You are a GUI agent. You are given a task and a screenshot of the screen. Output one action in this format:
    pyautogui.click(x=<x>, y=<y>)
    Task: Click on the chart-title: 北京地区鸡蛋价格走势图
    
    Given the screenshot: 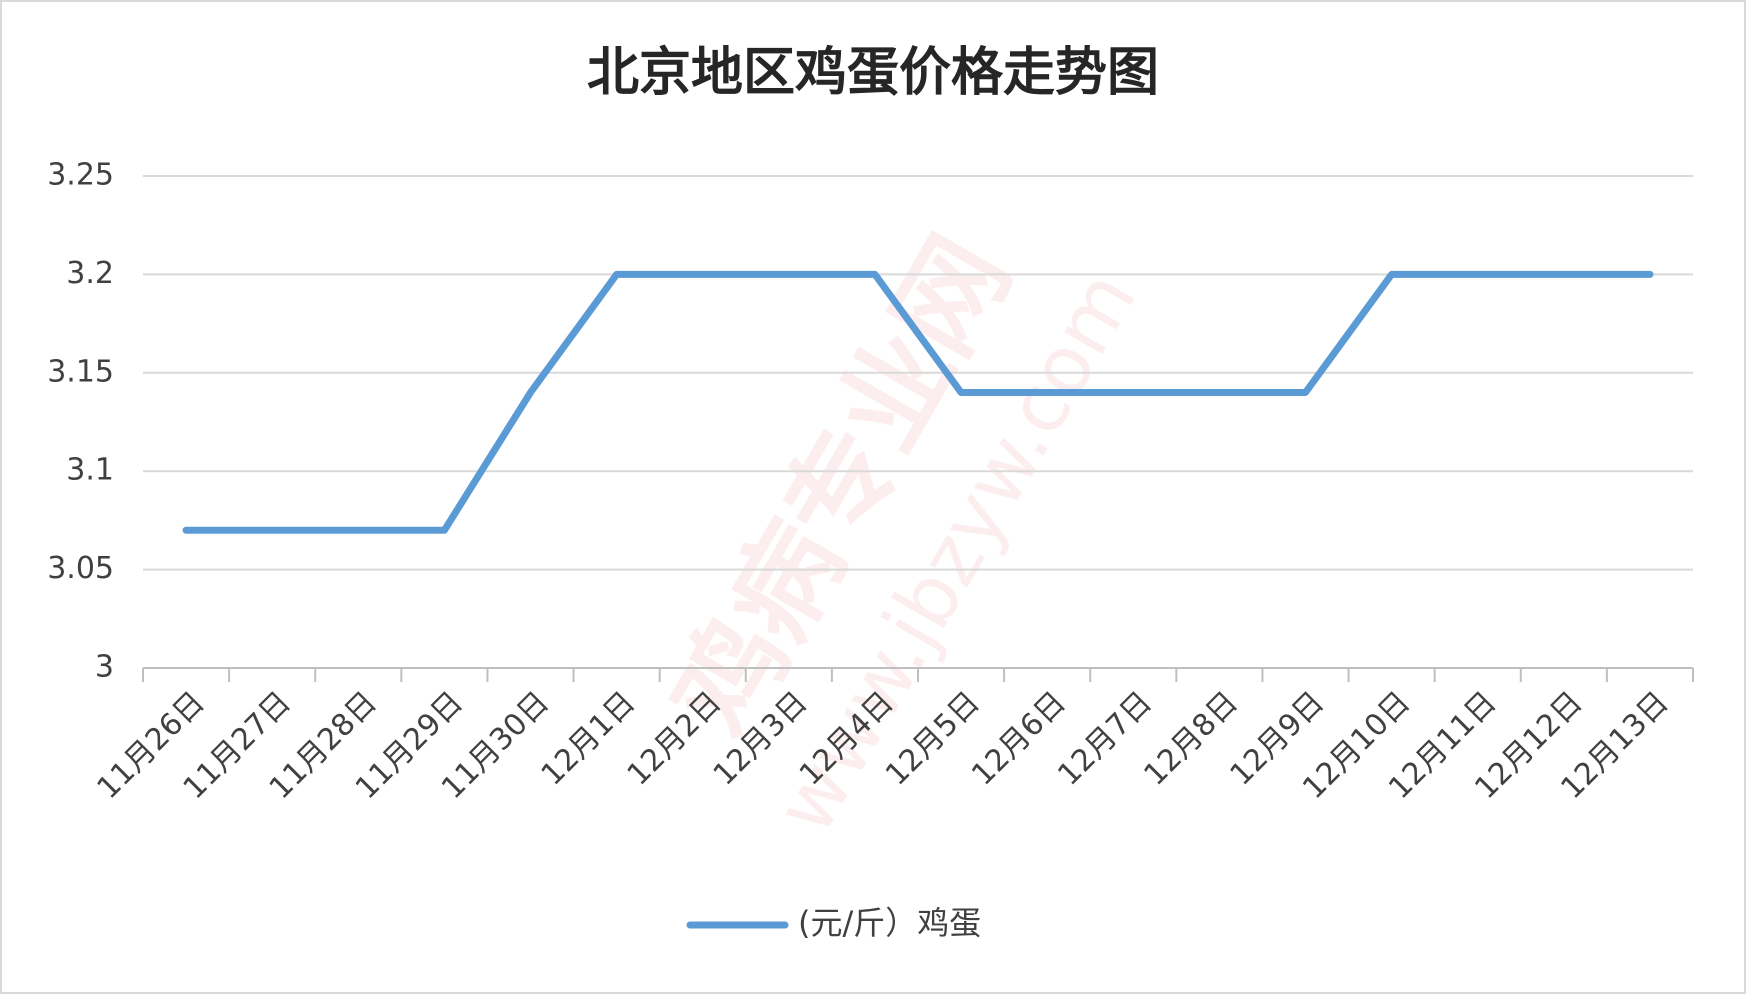 What is the action you would take?
    pyautogui.click(x=873, y=73)
    